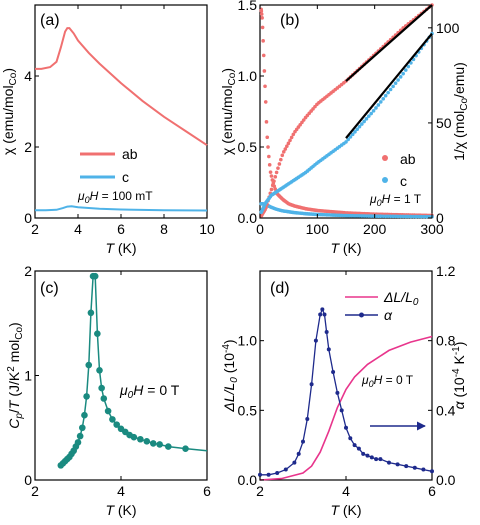 The image size is (480, 525). Describe the element at coordinates (385, 158) in the screenshot. I see `legend-marker-ab` at that location.